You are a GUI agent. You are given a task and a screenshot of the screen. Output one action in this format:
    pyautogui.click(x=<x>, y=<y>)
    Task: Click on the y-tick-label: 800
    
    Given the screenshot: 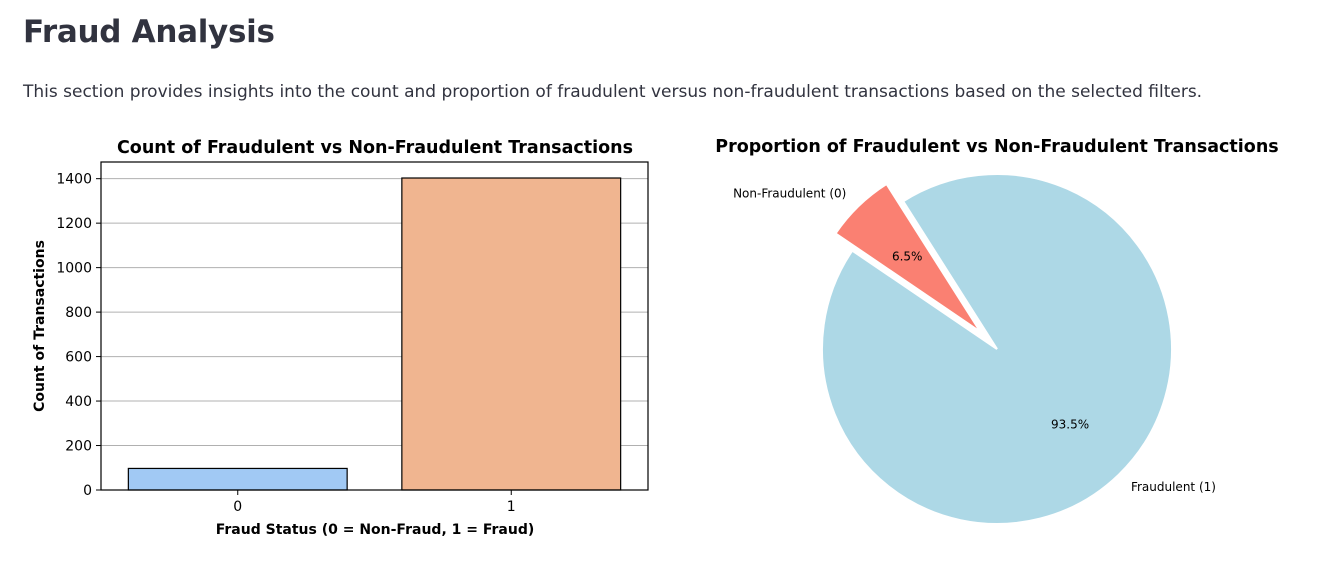 What is the action you would take?
    pyautogui.click(x=78, y=313)
    